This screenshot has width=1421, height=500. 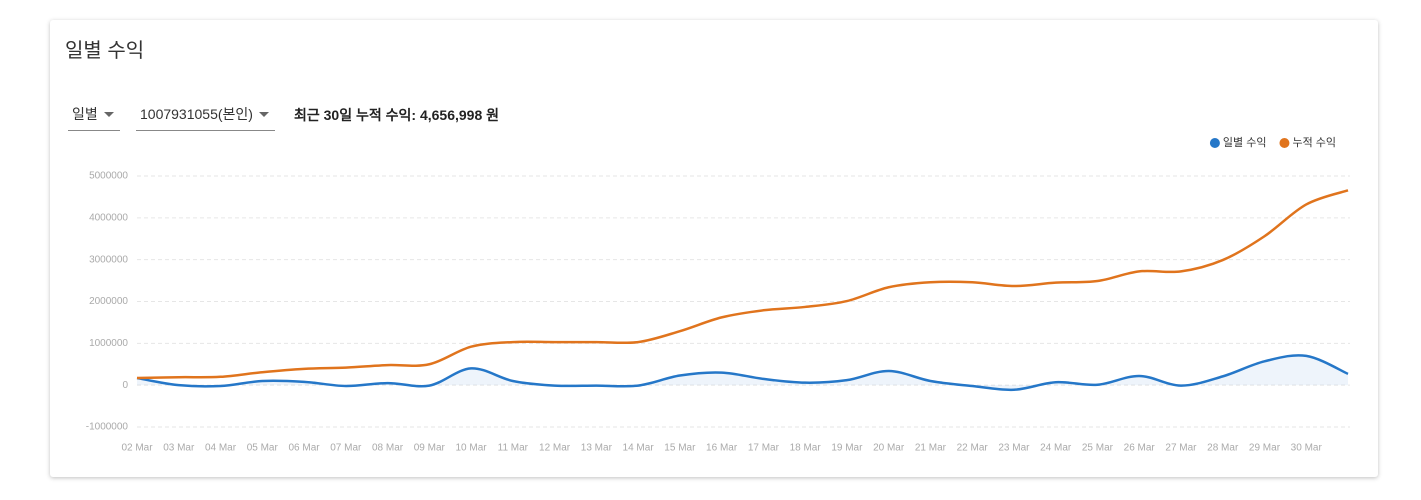 I want to click on x-tick-label: 11 Mar, so click(x=513, y=448).